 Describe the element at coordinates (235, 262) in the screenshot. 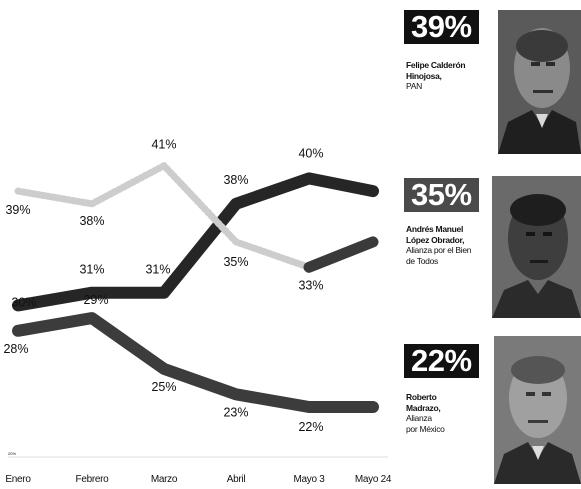

I see `data-label: 35%` at that location.